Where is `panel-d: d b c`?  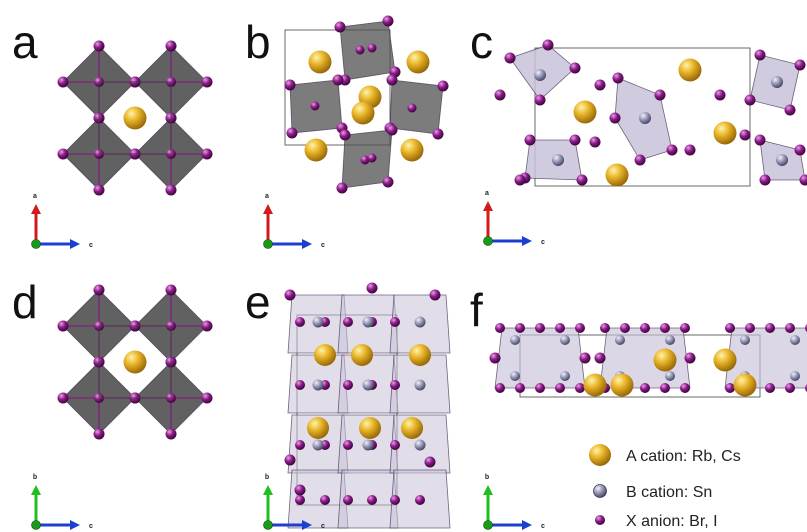
panel-d: d b c is located at coordinates (112, 403).